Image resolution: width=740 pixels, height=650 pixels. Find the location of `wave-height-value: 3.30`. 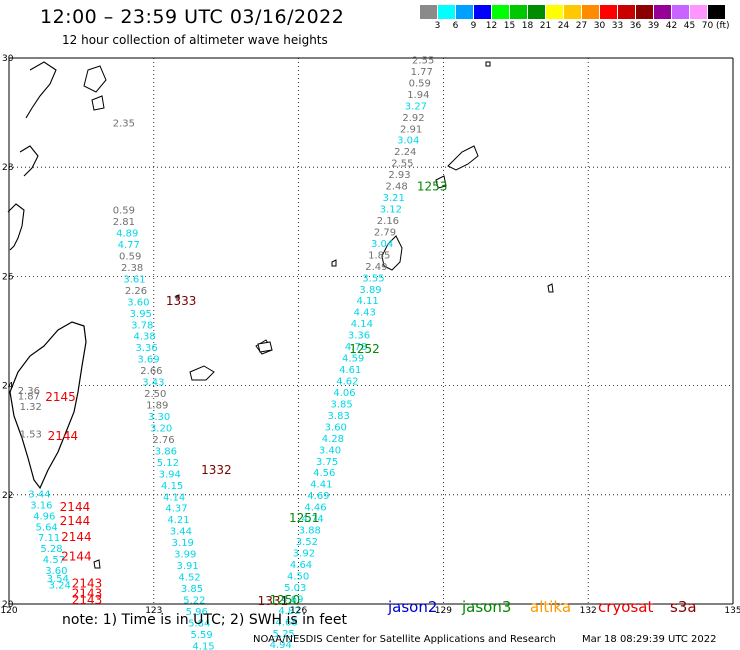

wave-height-value: 3.30 is located at coordinates (159, 417).